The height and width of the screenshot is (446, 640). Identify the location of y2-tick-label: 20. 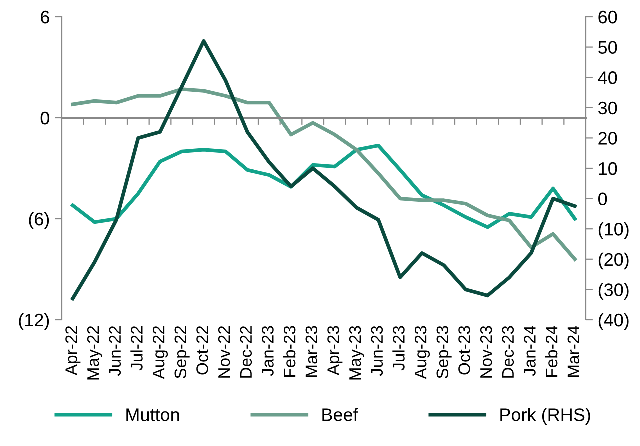
(608, 138).